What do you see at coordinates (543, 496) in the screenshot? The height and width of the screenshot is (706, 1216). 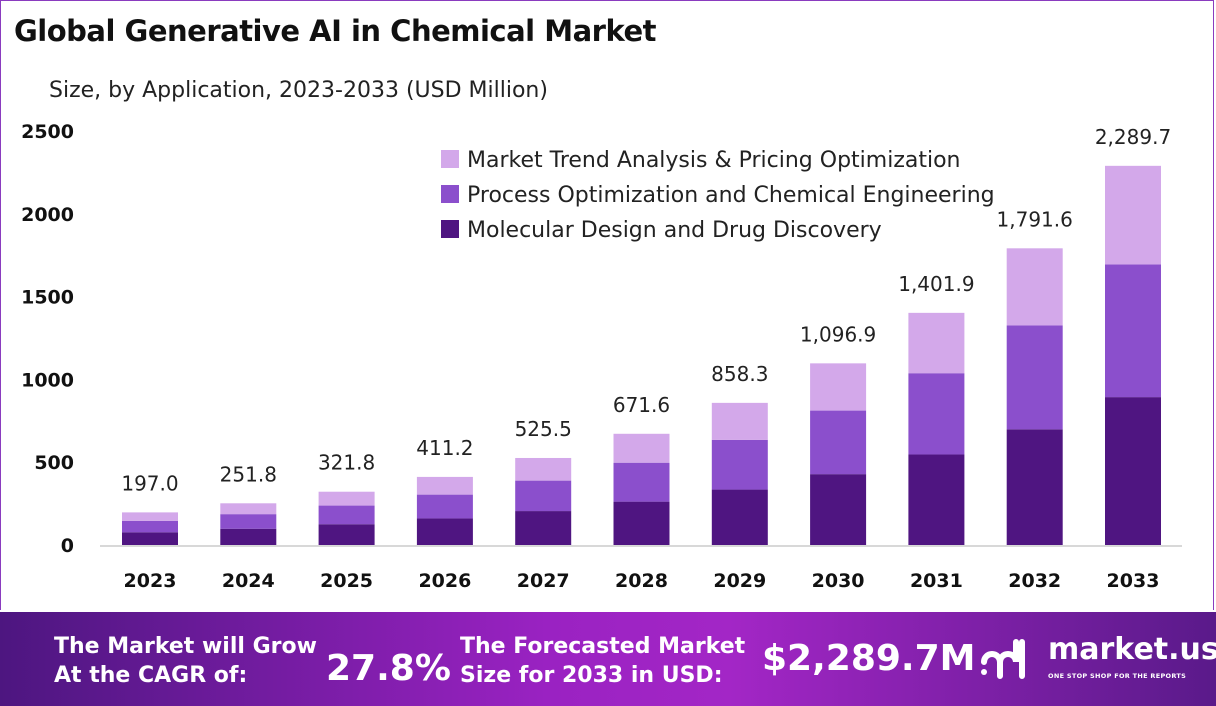 I see `bar-segment-process-2027` at bounding box center [543, 496].